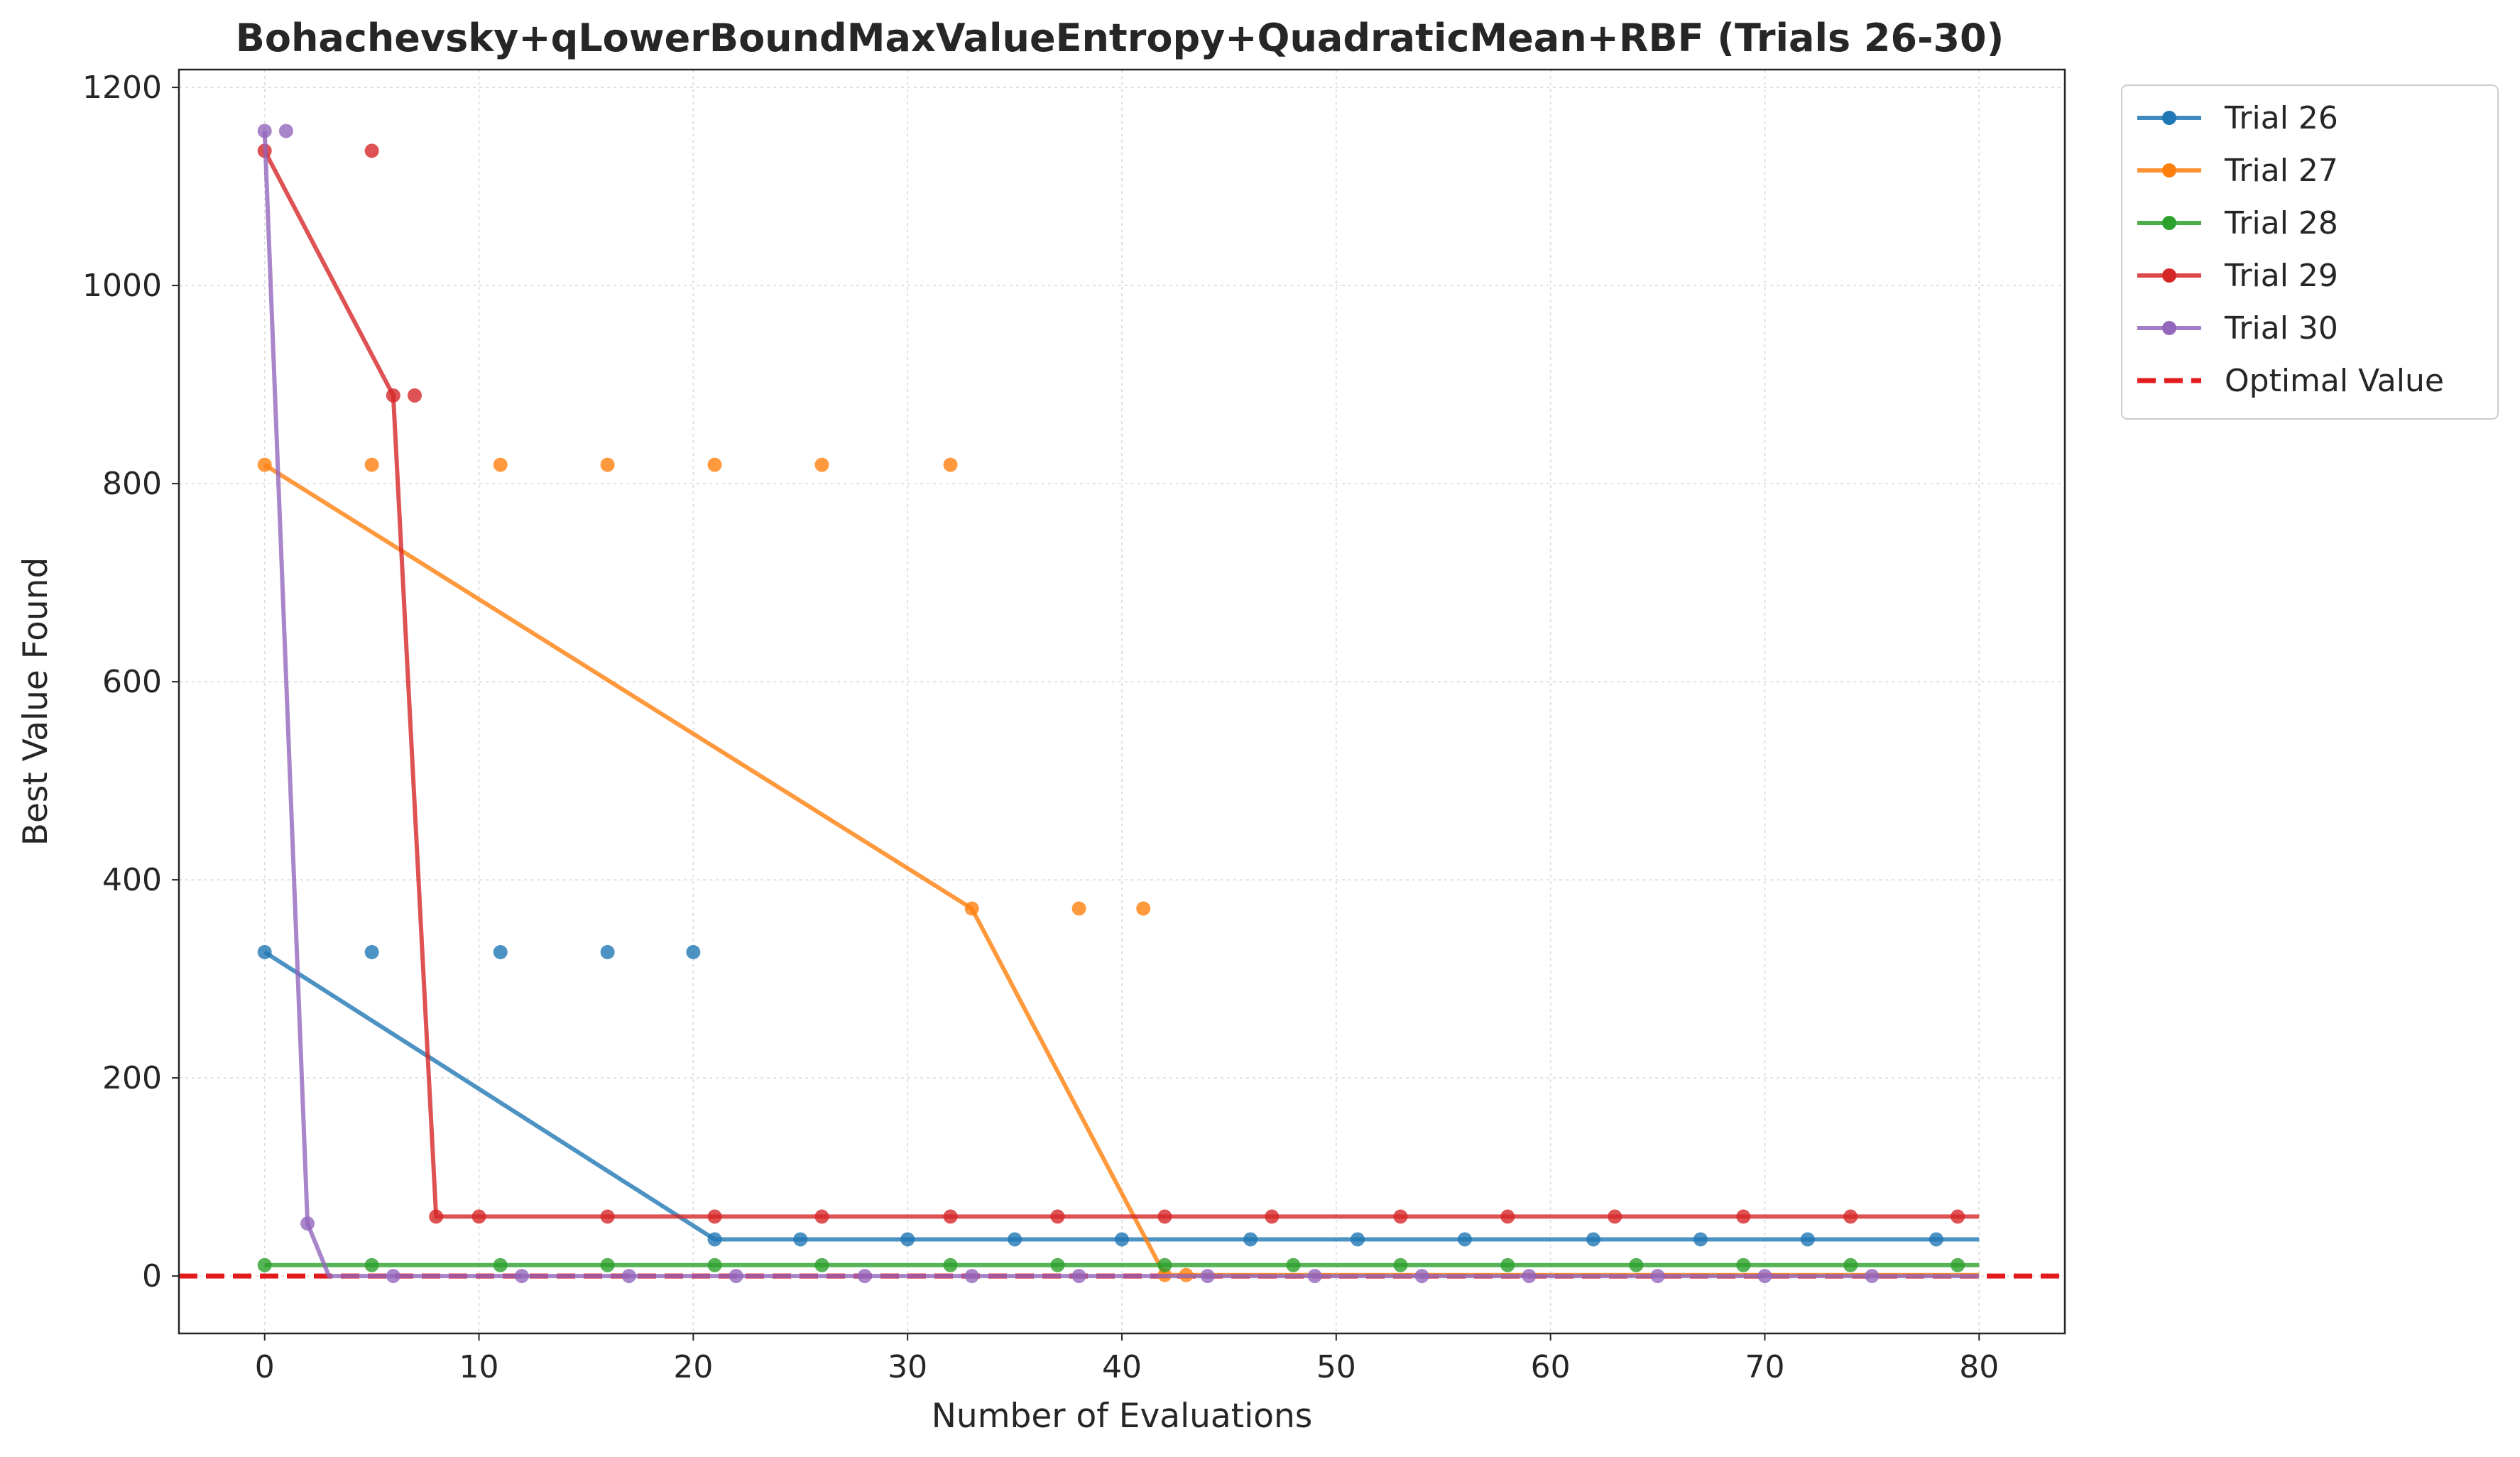  What do you see at coordinates (132, 484) in the screenshot?
I see `y-tick-label: 800` at bounding box center [132, 484].